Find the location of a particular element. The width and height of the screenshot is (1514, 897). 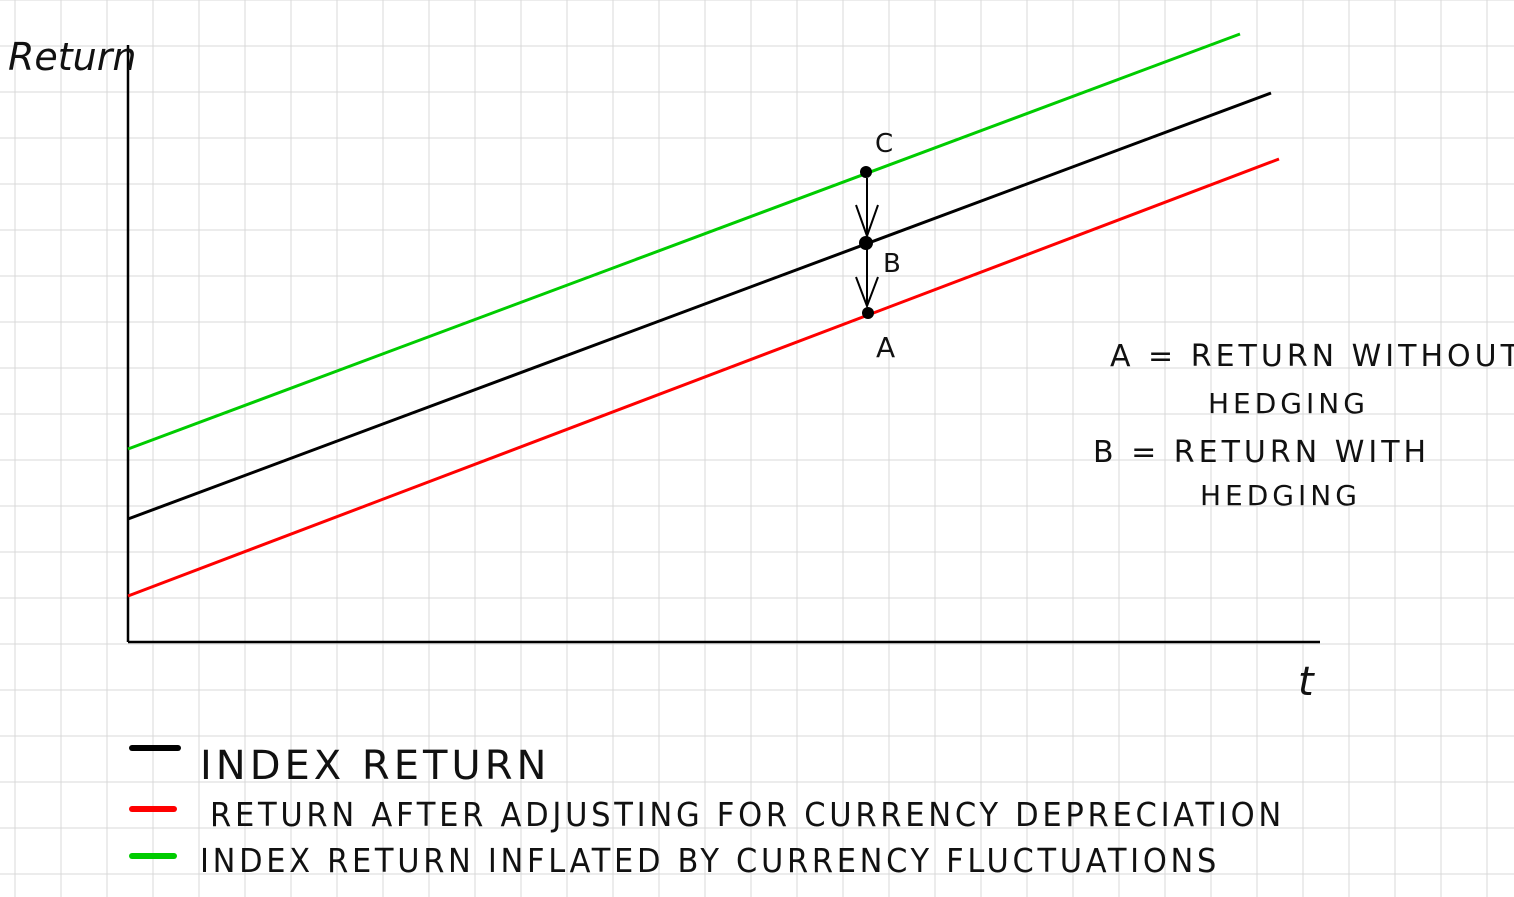

point-b-label: B is located at coordinates (892, 264).